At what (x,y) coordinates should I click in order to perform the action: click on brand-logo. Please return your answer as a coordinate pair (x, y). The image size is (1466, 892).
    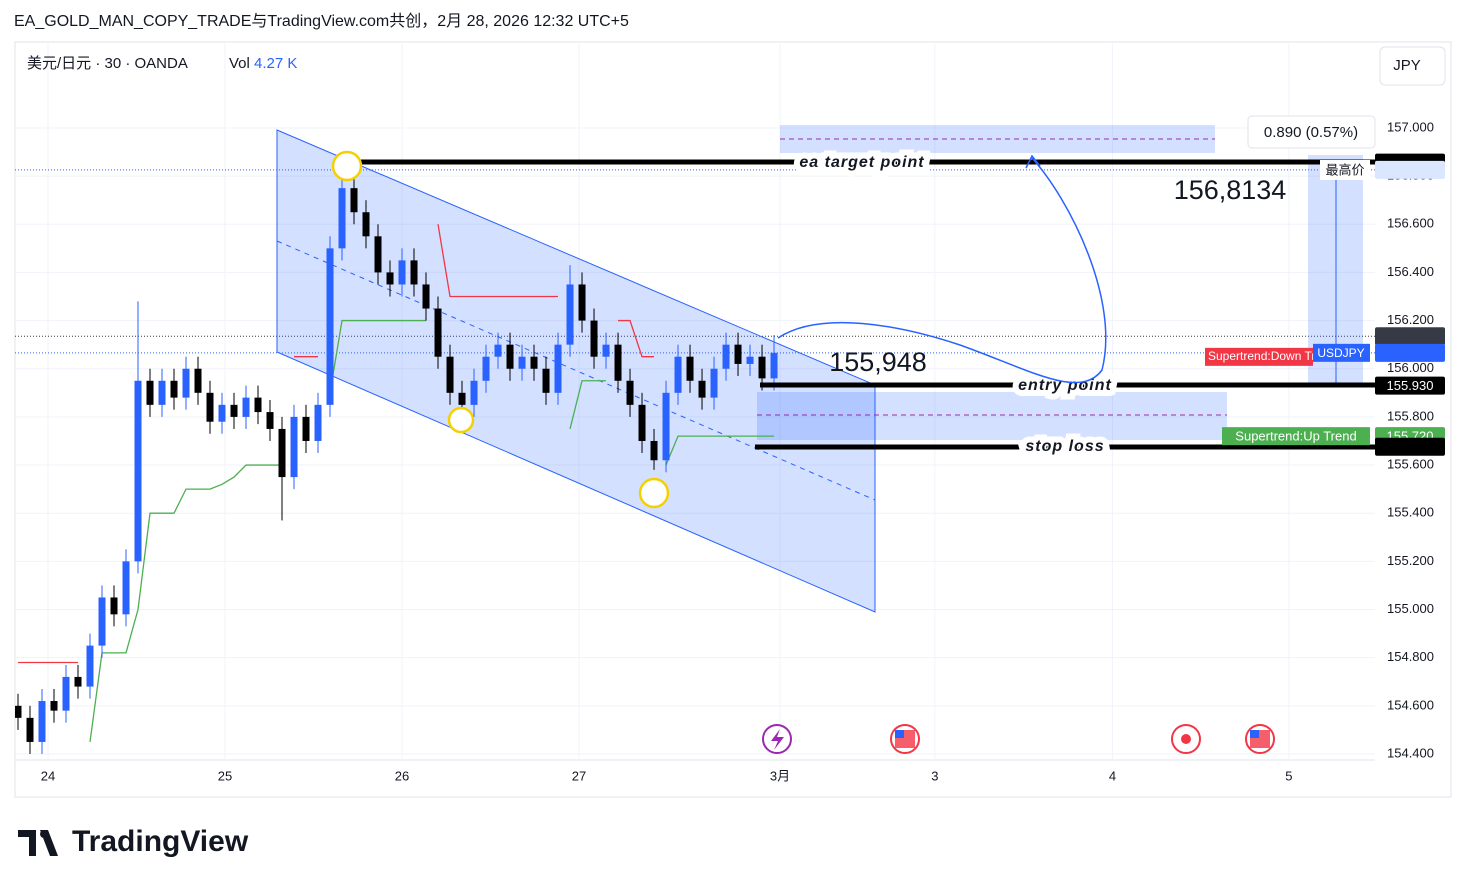
    Looking at the image, I should click on (38, 843).